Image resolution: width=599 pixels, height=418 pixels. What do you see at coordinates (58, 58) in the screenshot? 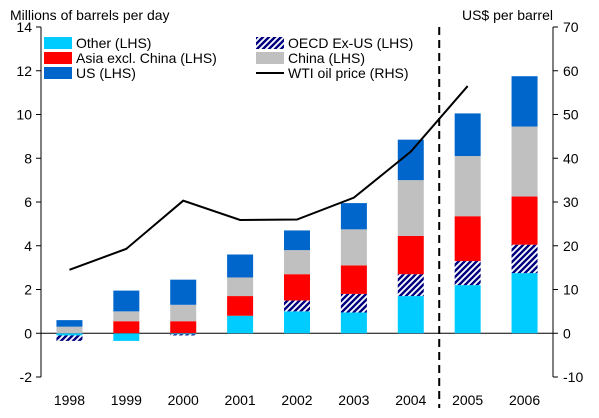
I see `legend-swatch-asia` at bounding box center [58, 58].